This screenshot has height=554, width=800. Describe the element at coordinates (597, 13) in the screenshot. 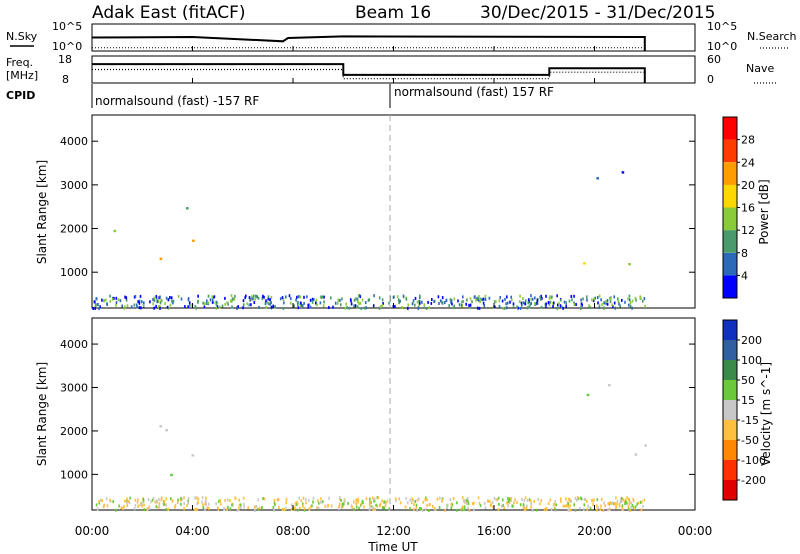

I see `date-range: 30/Dec/2015 - 31/Dec/2015` at that location.